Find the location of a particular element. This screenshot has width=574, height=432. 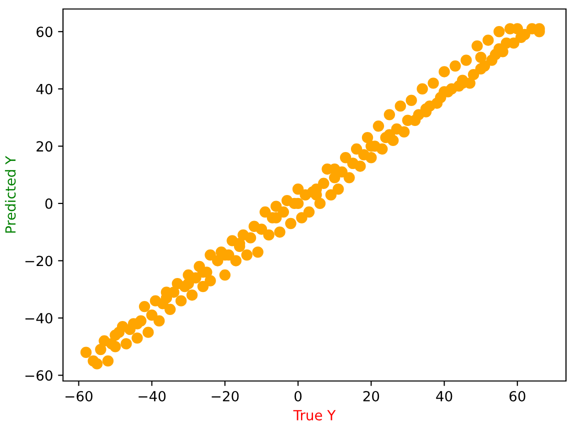

y-tick-label: −40 is located at coordinates (38, 318).